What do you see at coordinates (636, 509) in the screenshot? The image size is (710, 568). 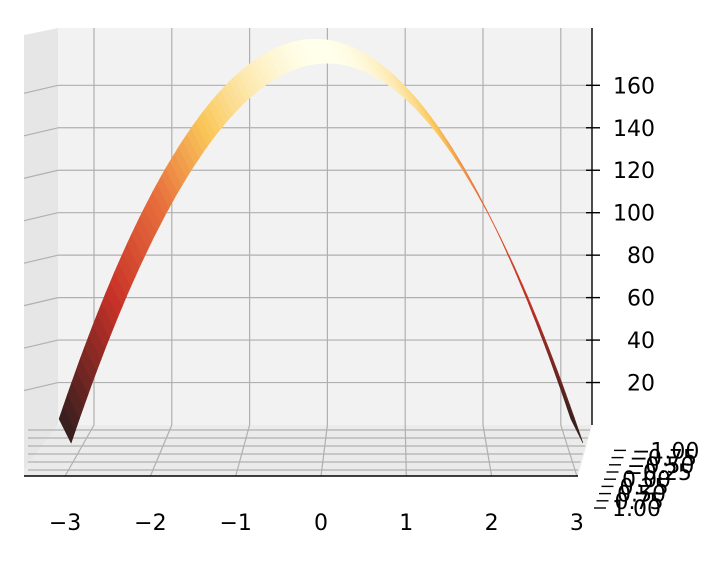 I see `y-tick-label: 1.00` at bounding box center [636, 509].